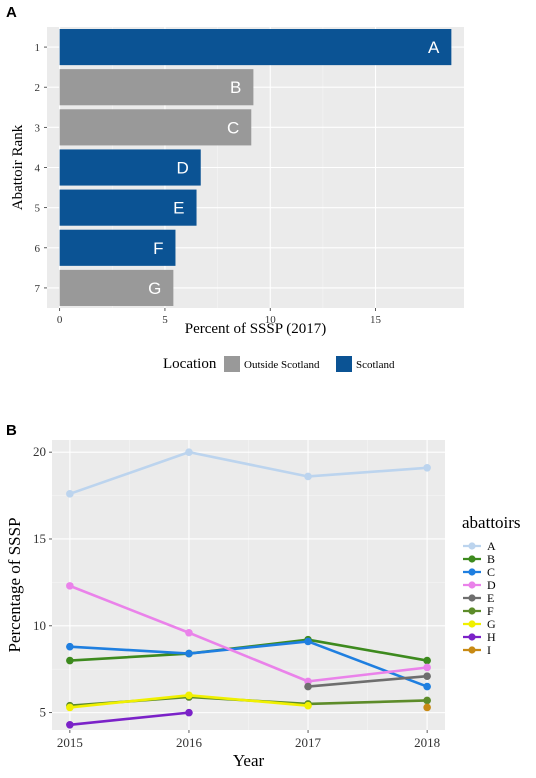  I want to click on legend-a: Location Outside Scotland Scotland, so click(279, 364).